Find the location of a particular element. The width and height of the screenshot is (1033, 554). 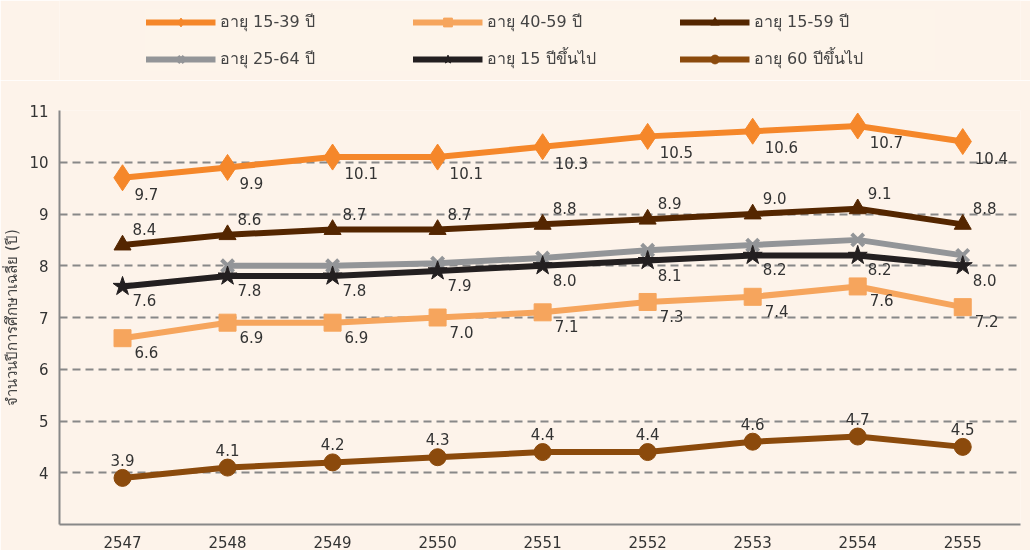

y-tick-label: 8 is located at coordinates (43, 266).